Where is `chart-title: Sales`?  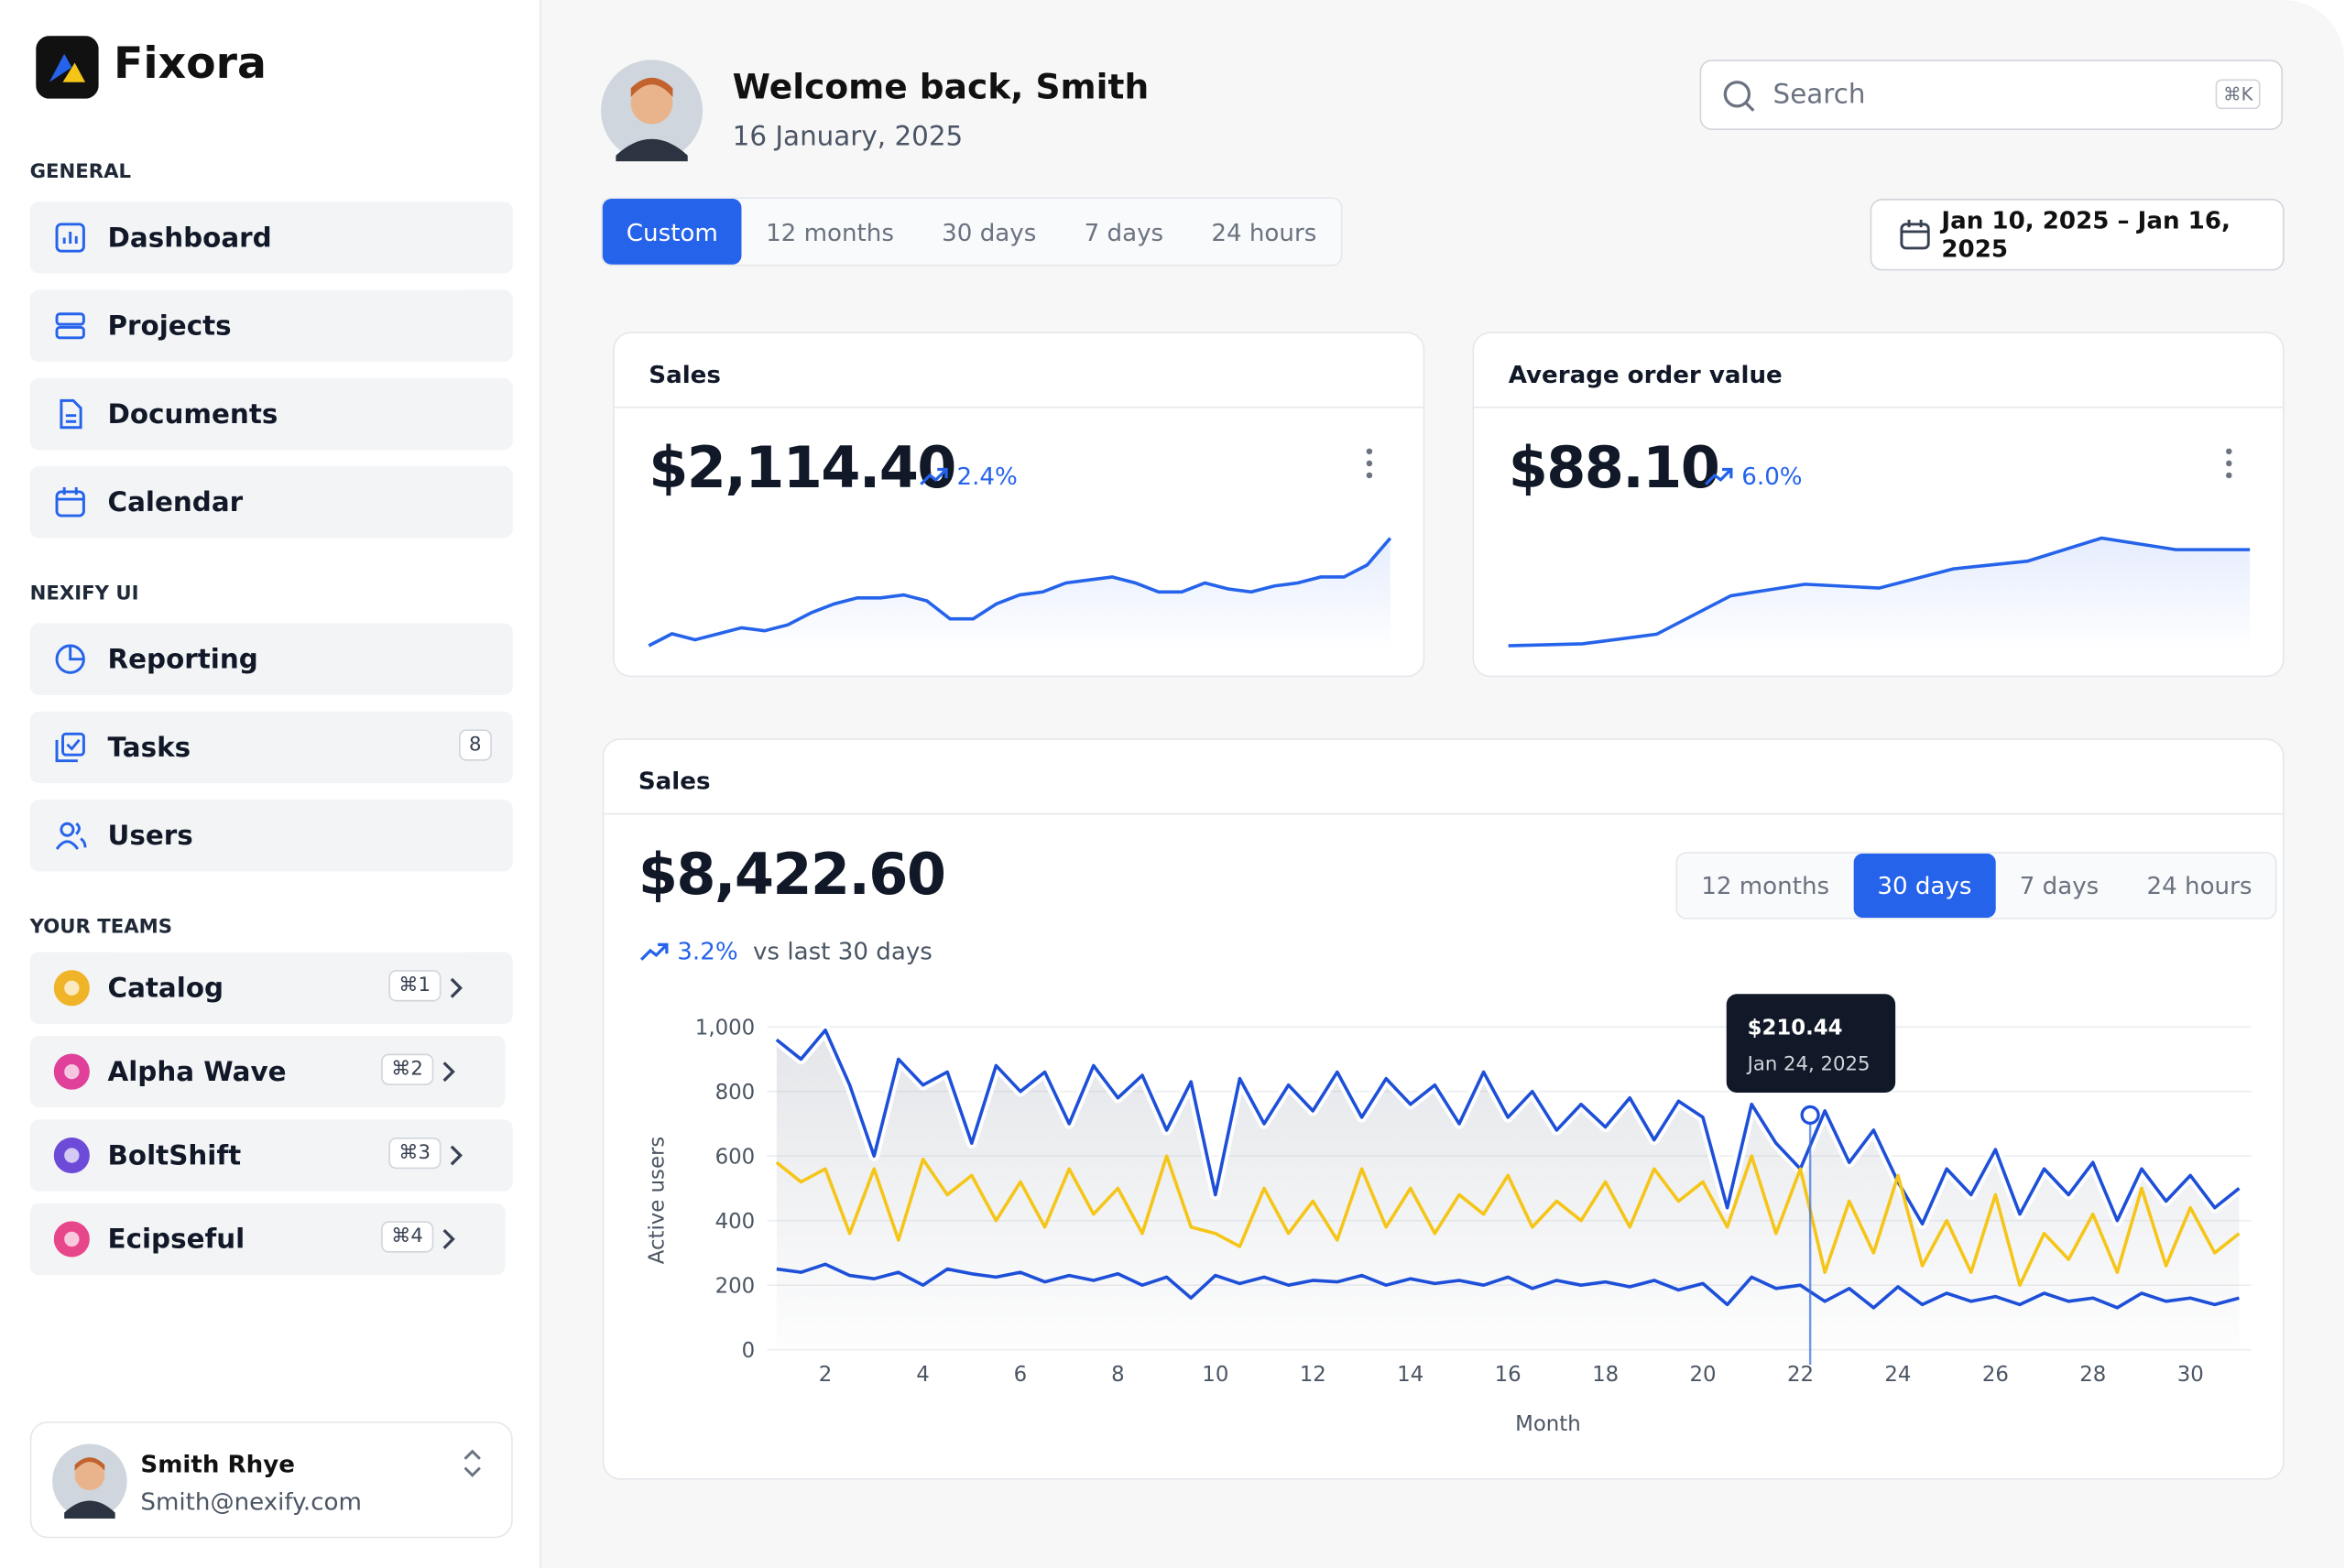
chart-title: Sales is located at coordinates (1444, 777).